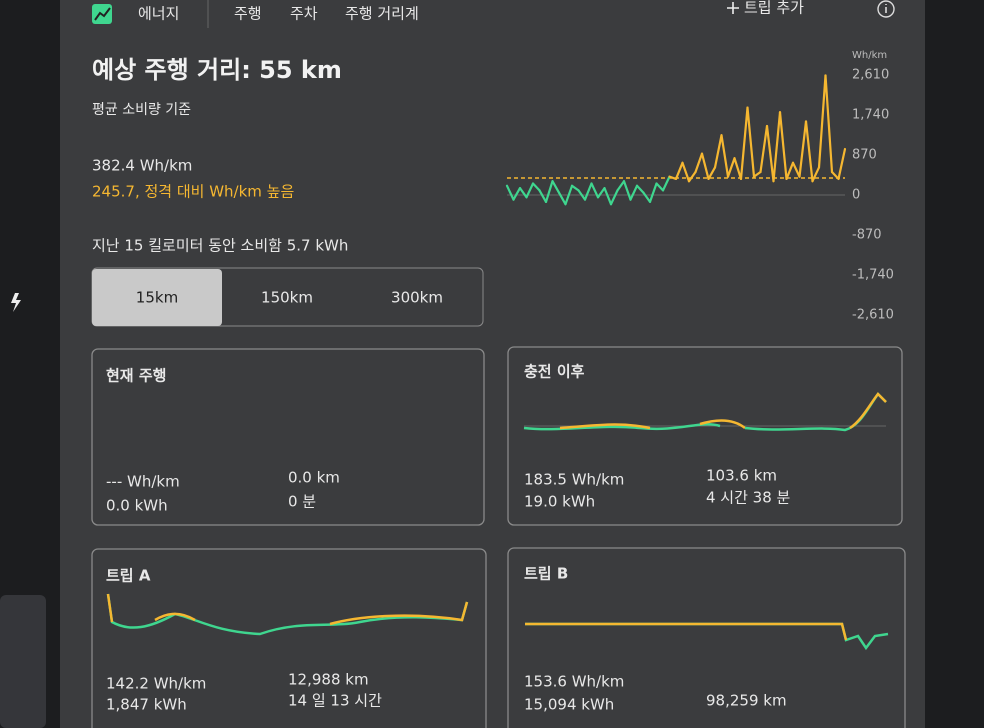  I want to click on card-stat: 0.0 kWh, so click(137, 506).